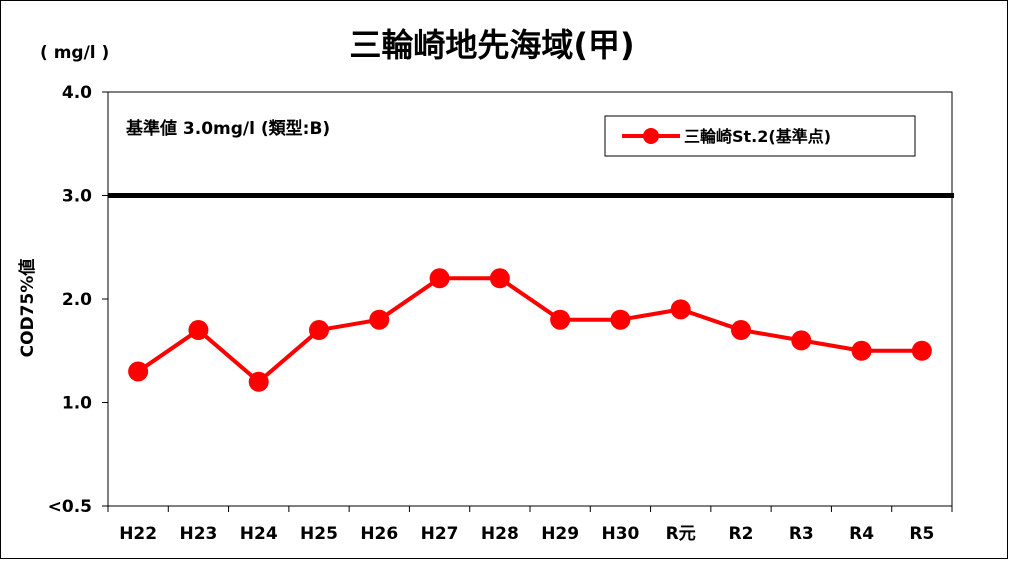 This screenshot has height=561, width=1010. What do you see at coordinates (861, 534) in the screenshot?
I see `x-tick-label: R4` at bounding box center [861, 534].